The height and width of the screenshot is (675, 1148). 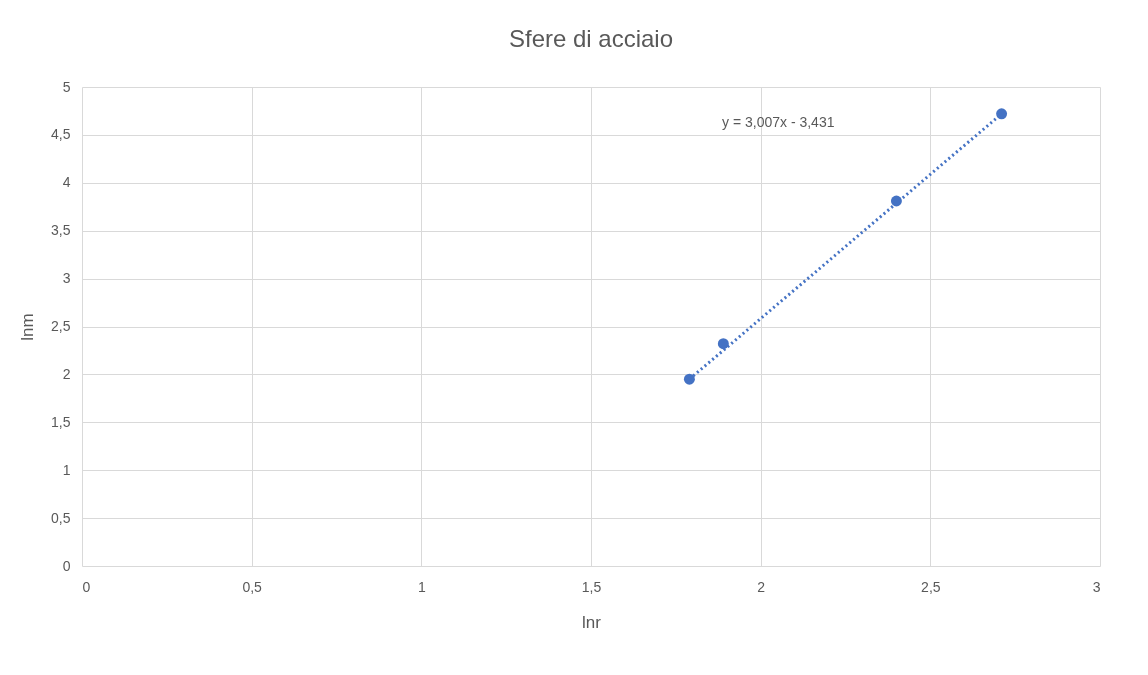 I want to click on y-tick-label: 1,5, so click(x=61, y=421).